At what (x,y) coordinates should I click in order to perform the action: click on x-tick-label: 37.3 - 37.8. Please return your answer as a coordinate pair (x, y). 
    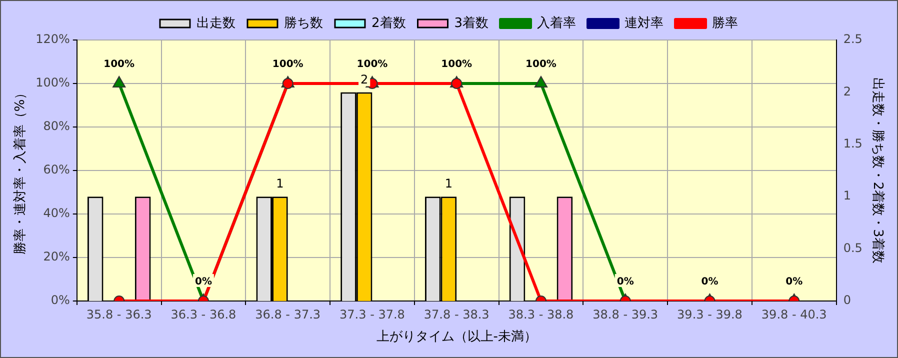
    Looking at the image, I should click on (372, 314).